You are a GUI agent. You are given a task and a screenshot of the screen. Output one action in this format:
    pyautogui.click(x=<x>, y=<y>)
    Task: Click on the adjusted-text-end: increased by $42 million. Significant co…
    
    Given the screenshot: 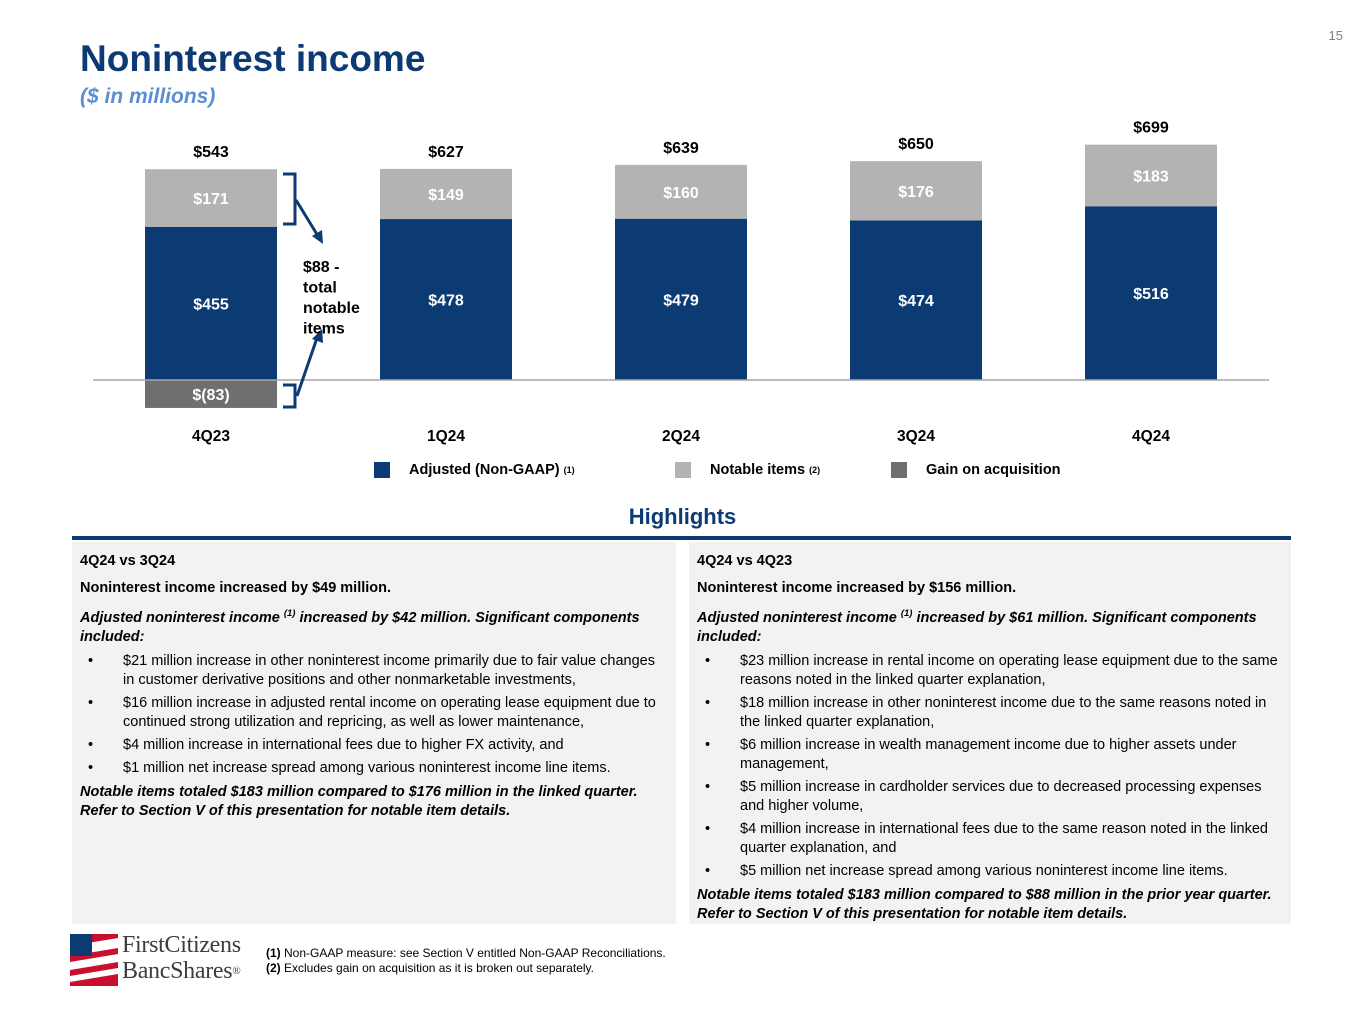 What is the action you would take?
    pyautogui.click(x=360, y=627)
    